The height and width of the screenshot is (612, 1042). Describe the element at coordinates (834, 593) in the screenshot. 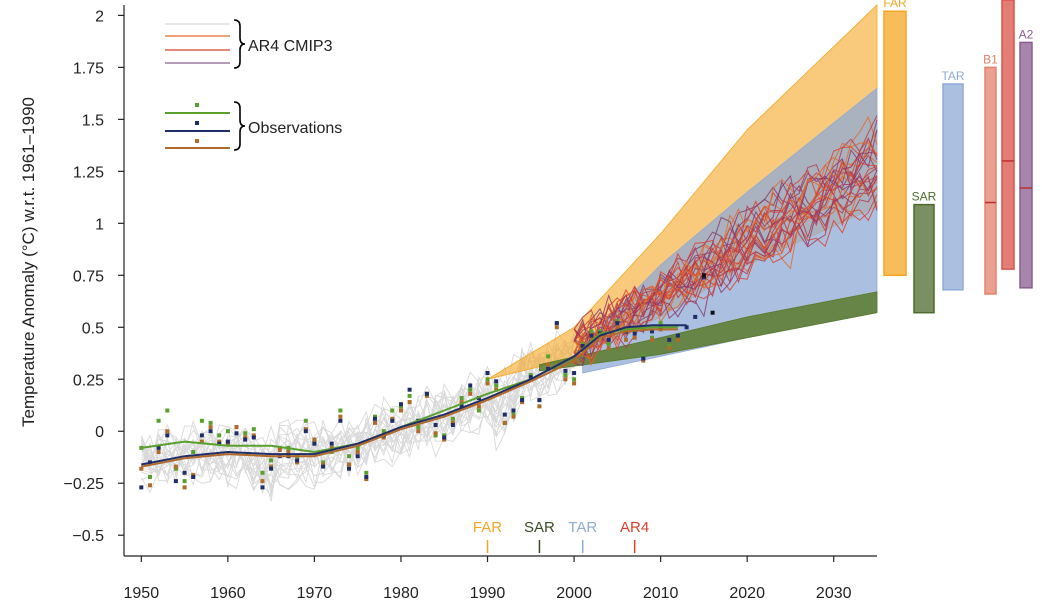

I see `x-tick-label: 2030` at that location.